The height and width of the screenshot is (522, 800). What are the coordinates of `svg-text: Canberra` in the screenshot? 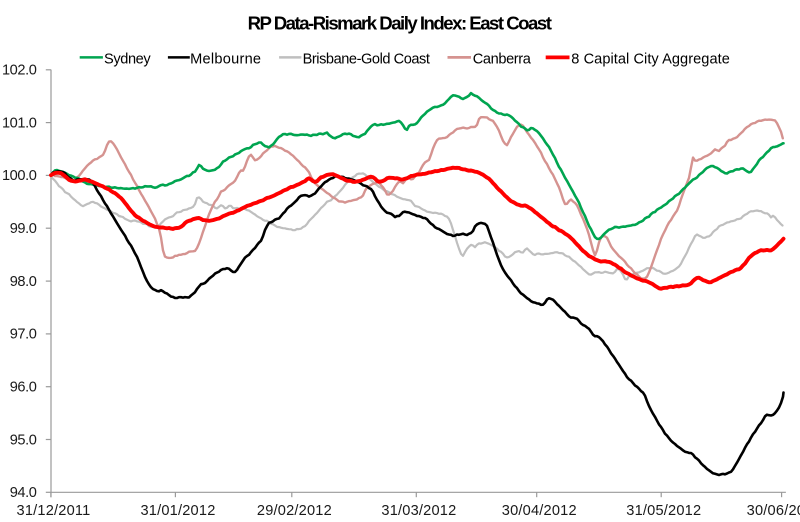 It's located at (502, 59).